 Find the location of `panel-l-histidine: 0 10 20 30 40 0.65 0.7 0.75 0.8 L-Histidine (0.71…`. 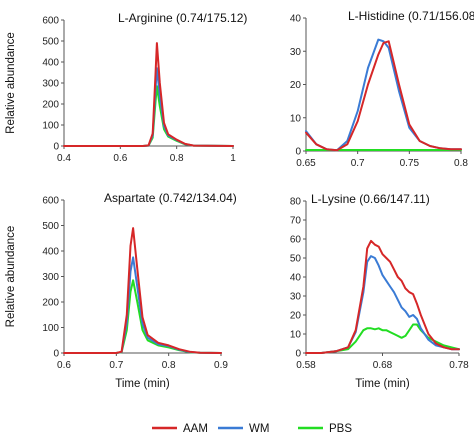

panel-l-histidine: 0 10 20 30 40 0.65 0.7 0.75 0.8 L-Histidine (0.71… is located at coordinates (382, 89).